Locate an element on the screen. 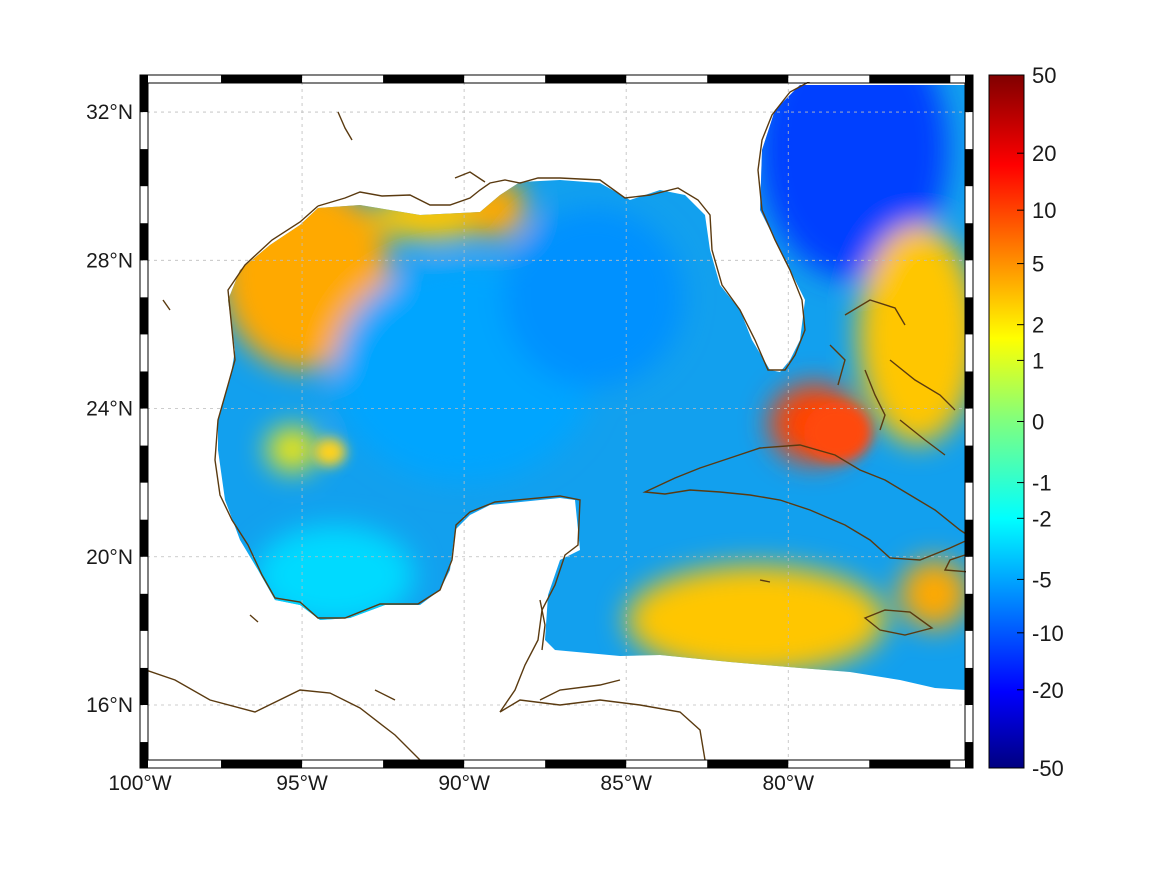 The width and height of the screenshot is (1167, 875). latitude-tick-label: 28°N is located at coordinates (109, 260).